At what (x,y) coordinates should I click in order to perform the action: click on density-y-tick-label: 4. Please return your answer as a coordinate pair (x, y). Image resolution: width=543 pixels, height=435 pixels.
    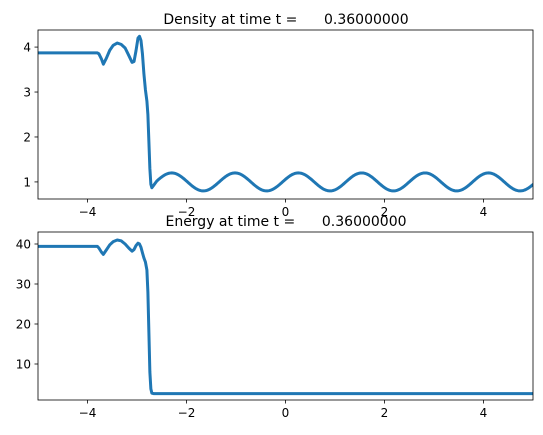
    Looking at the image, I should click on (27, 48).